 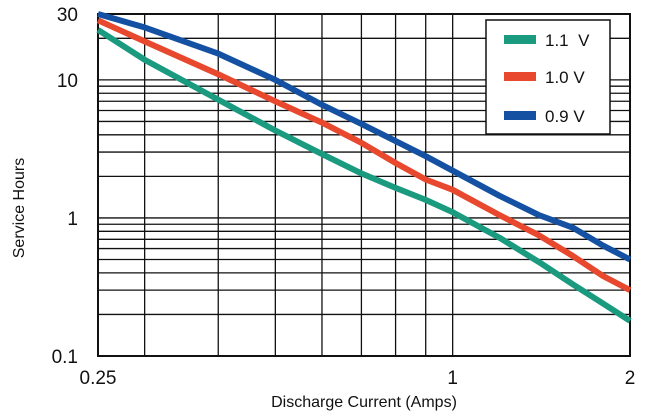 I want to click on legend: 1.1 V 1.0 V 0.9 V, so click(x=548, y=77).